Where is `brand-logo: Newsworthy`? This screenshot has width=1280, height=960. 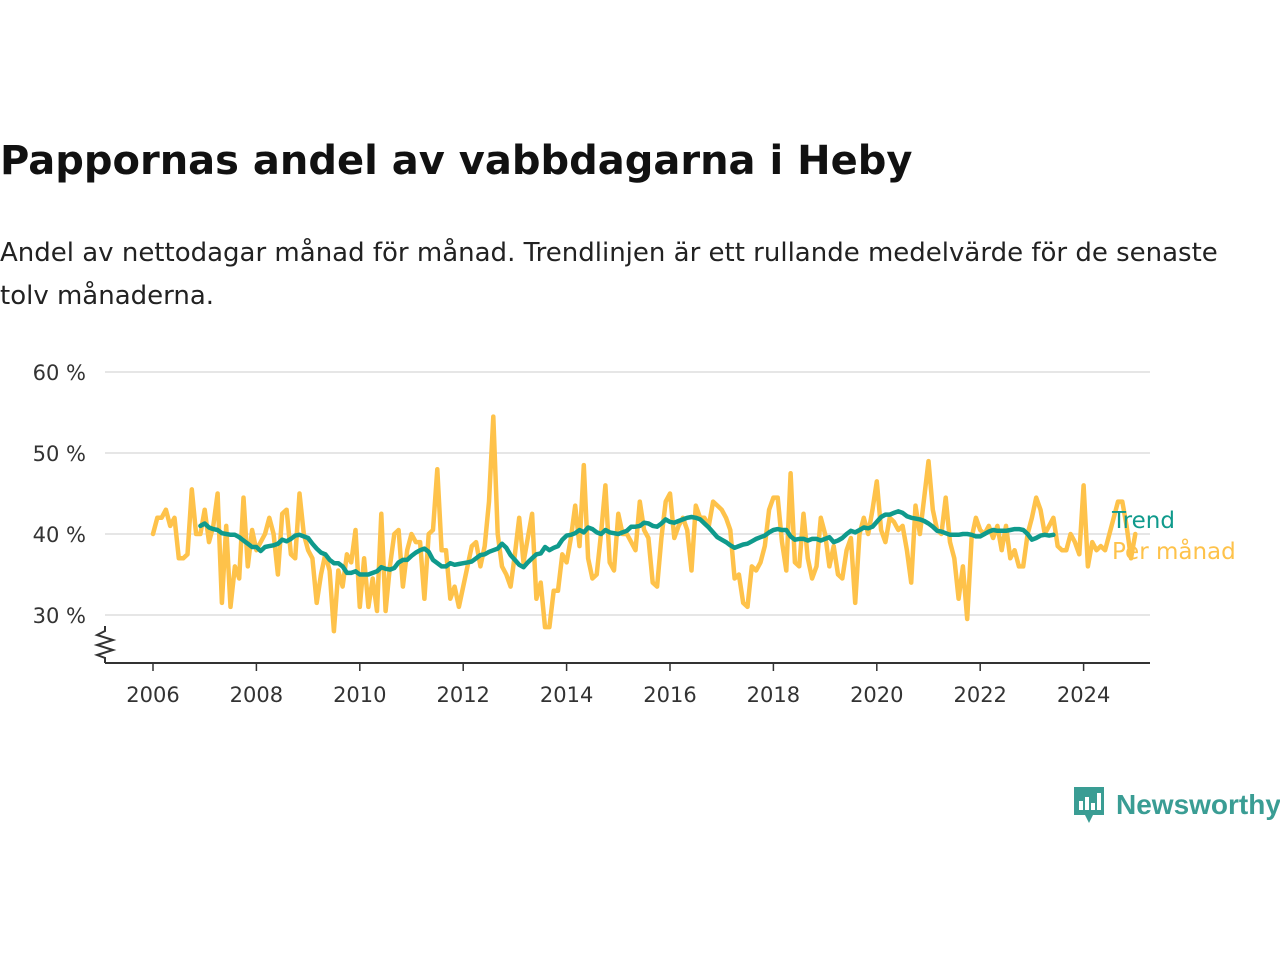
brand-logo: Newsworthy is located at coordinates (1176, 805).